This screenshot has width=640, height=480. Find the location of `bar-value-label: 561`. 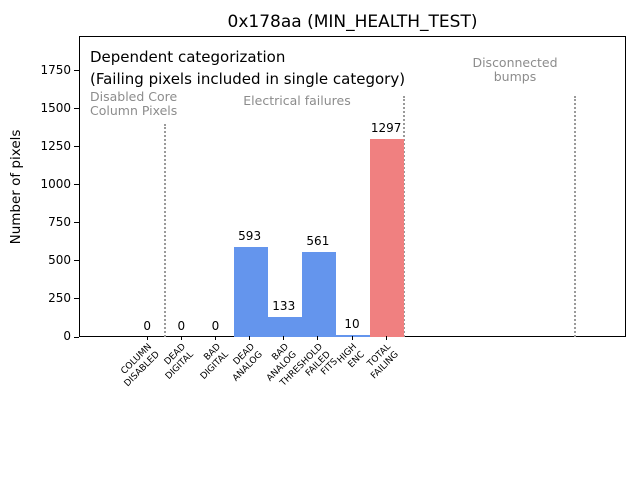

bar-value-label: 561 is located at coordinates (318, 241).